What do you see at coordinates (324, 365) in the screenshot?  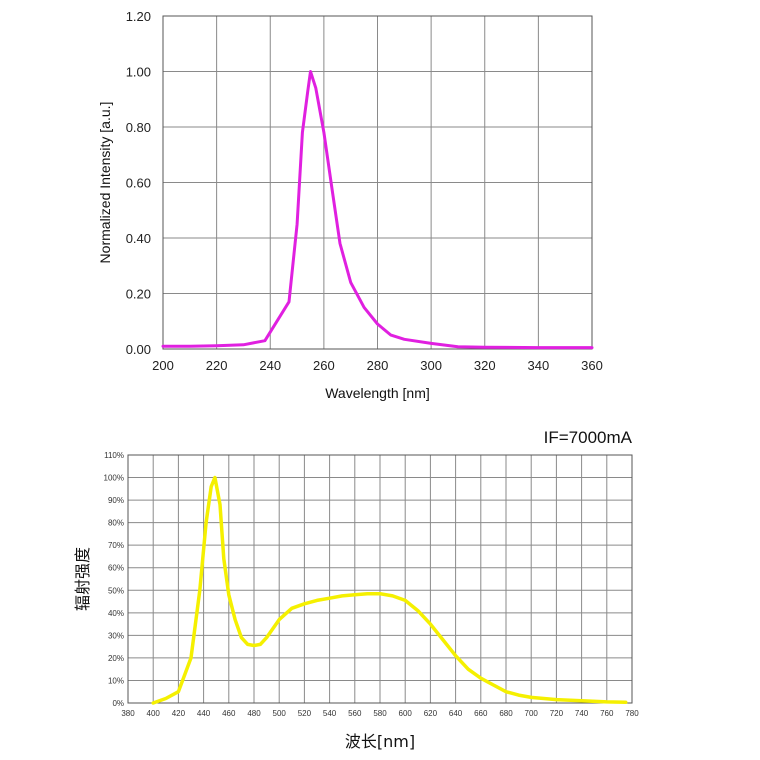 I see `chart1-x-tick-label: 260` at bounding box center [324, 365].